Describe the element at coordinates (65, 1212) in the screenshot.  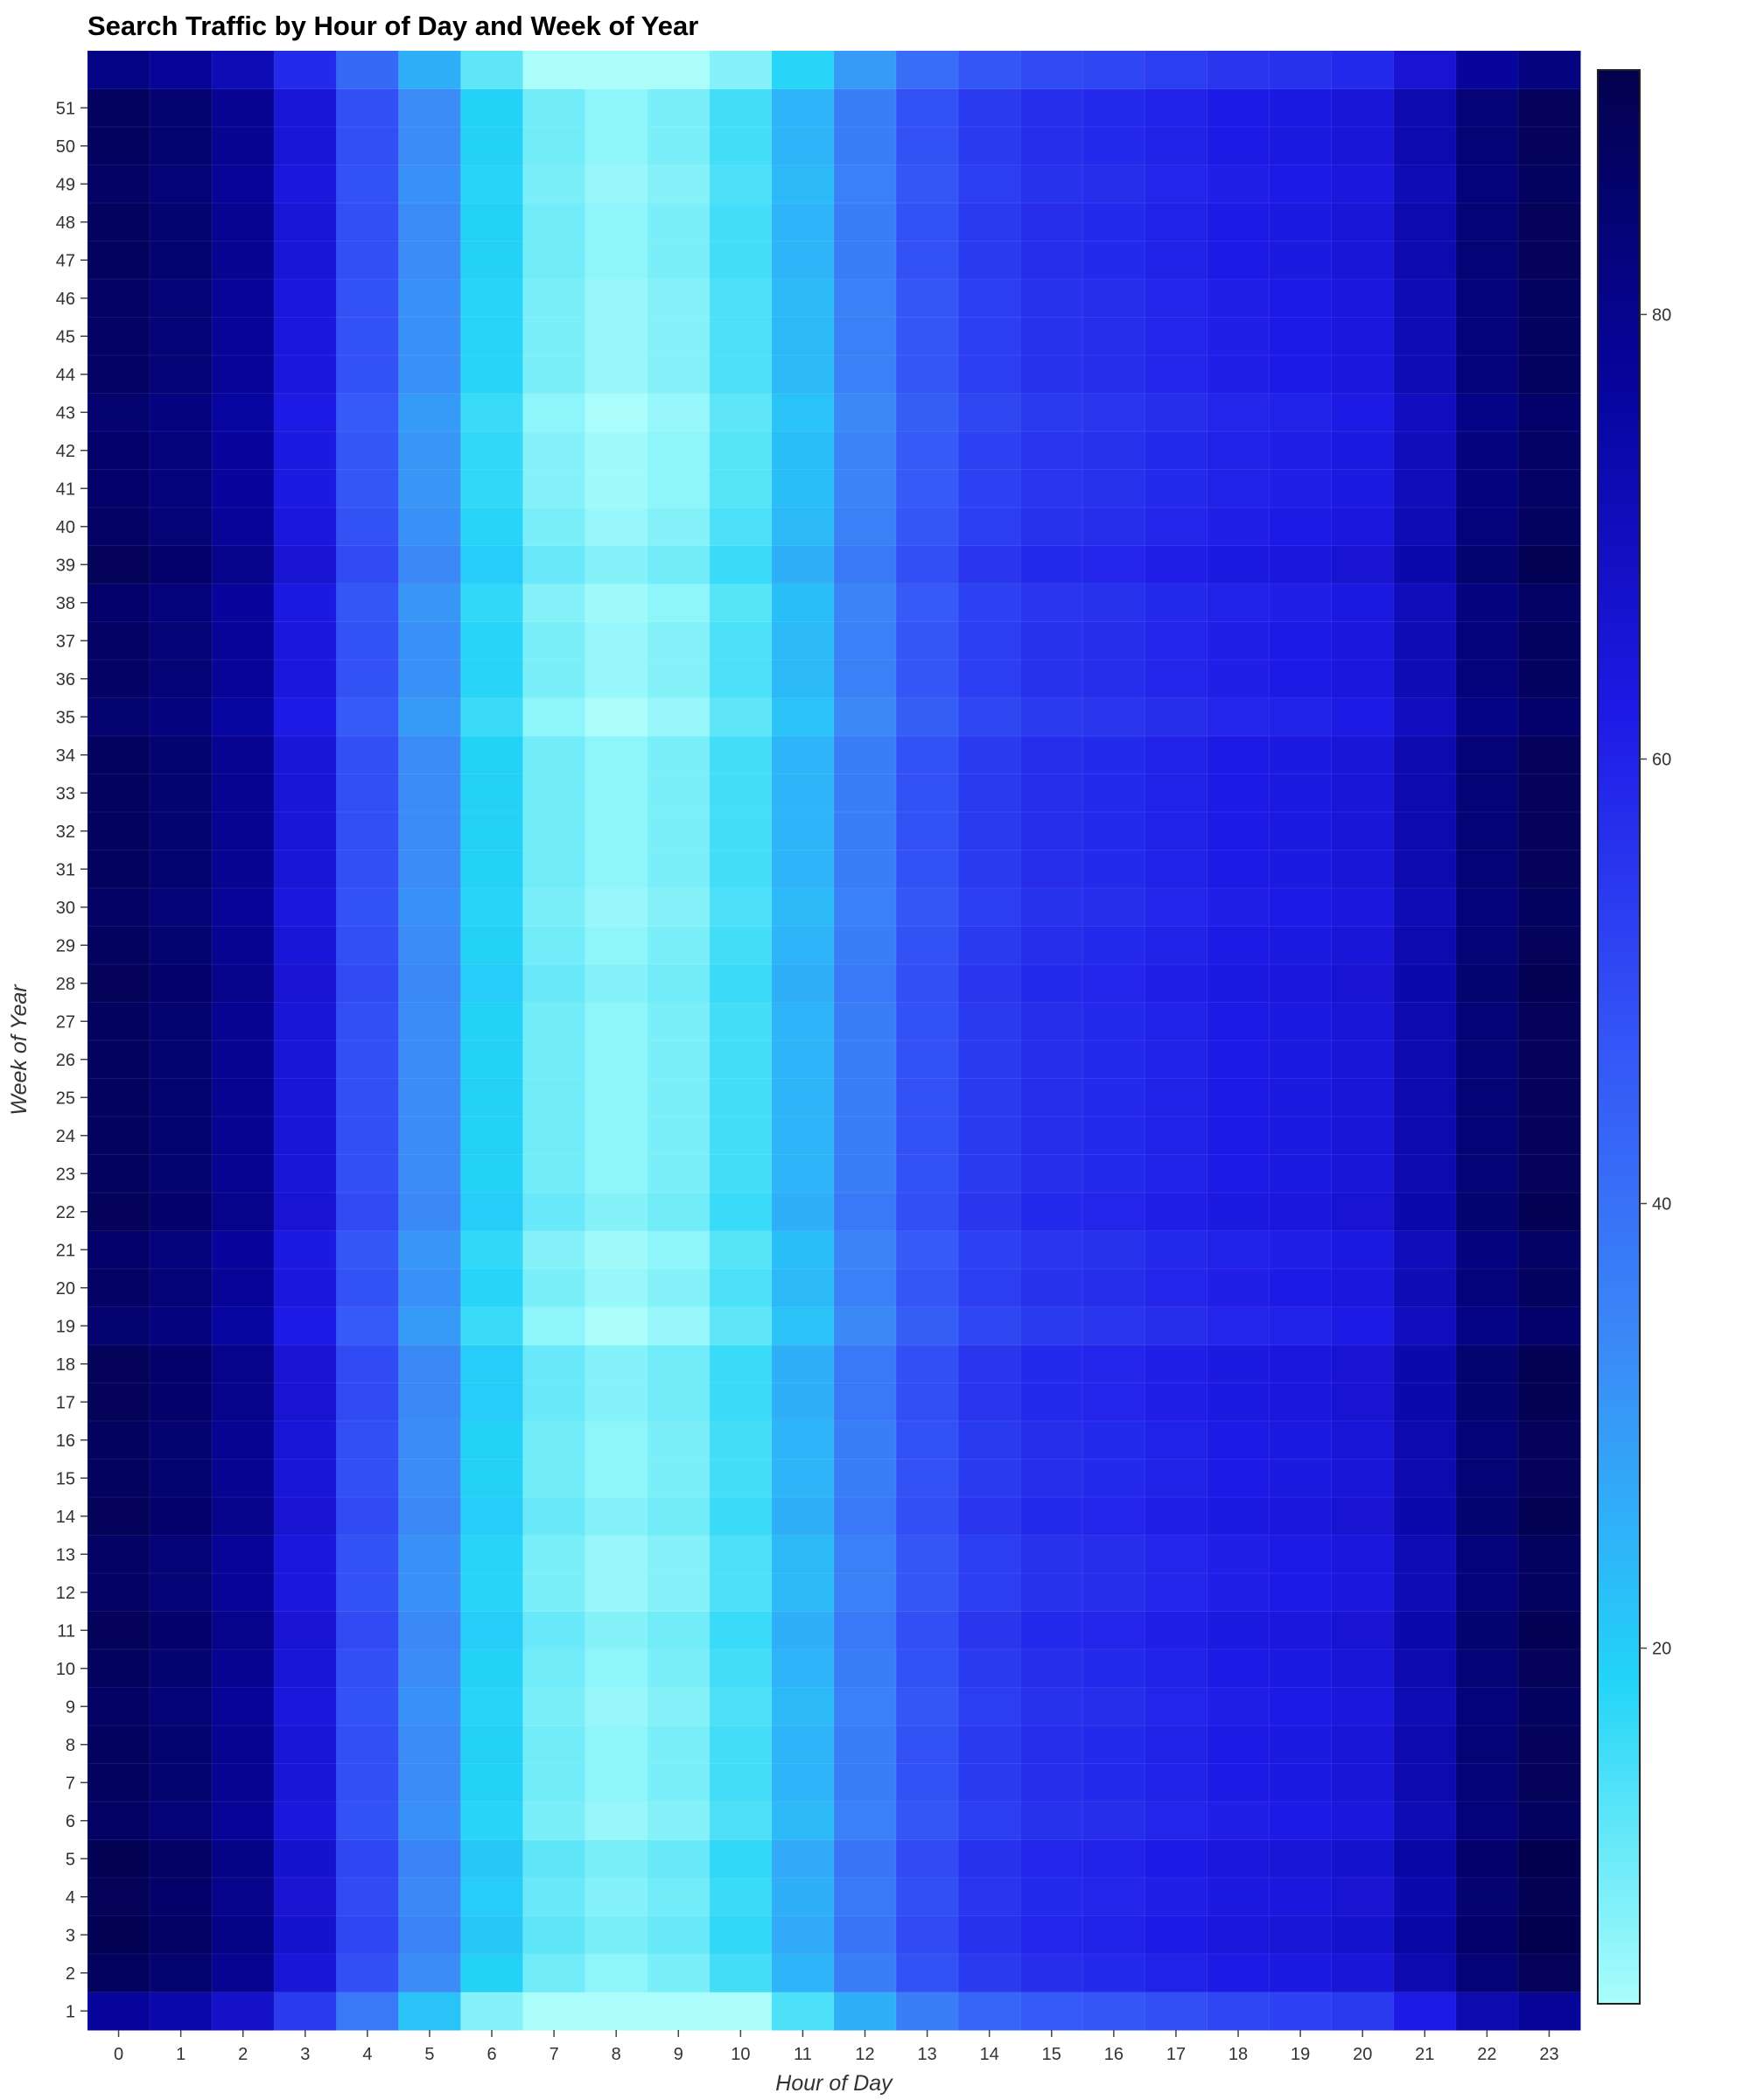
I see `y-tick-label: 22` at that location.